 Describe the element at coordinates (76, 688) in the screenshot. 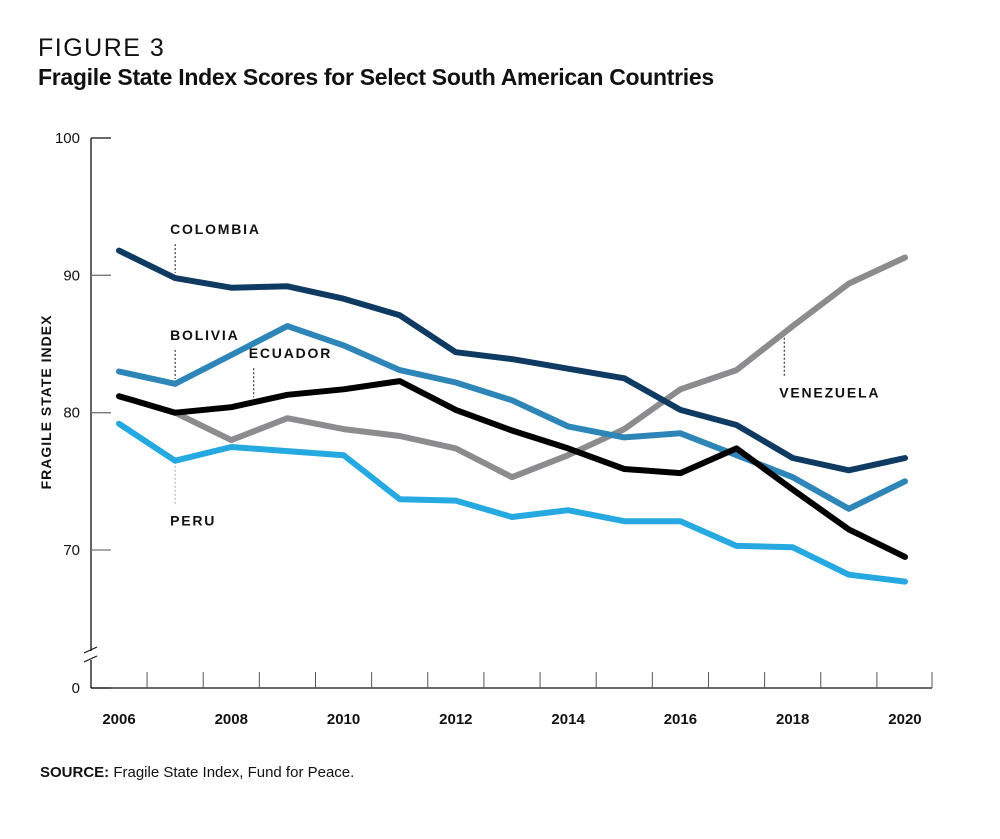

I see `y-tick-label: 0` at that location.